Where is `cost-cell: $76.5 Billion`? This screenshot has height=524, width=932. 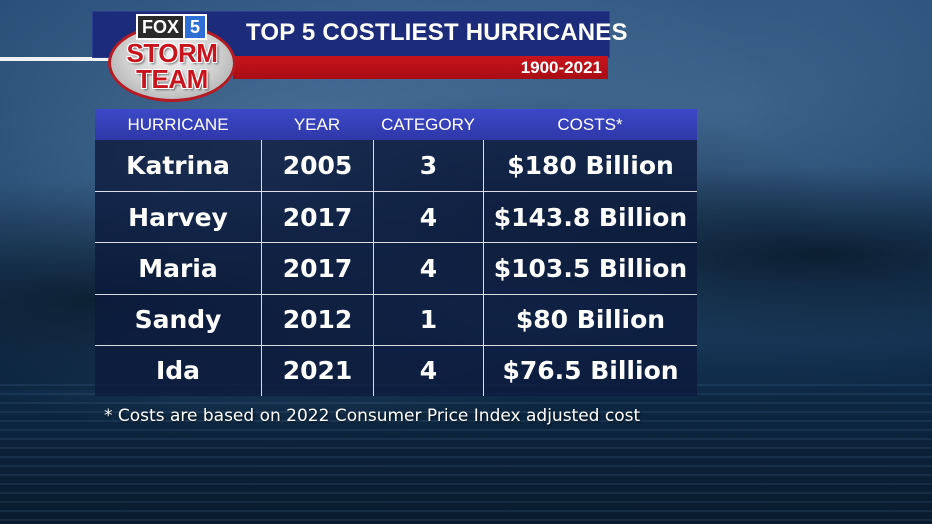
cost-cell: $76.5 Billion is located at coordinates (590, 370).